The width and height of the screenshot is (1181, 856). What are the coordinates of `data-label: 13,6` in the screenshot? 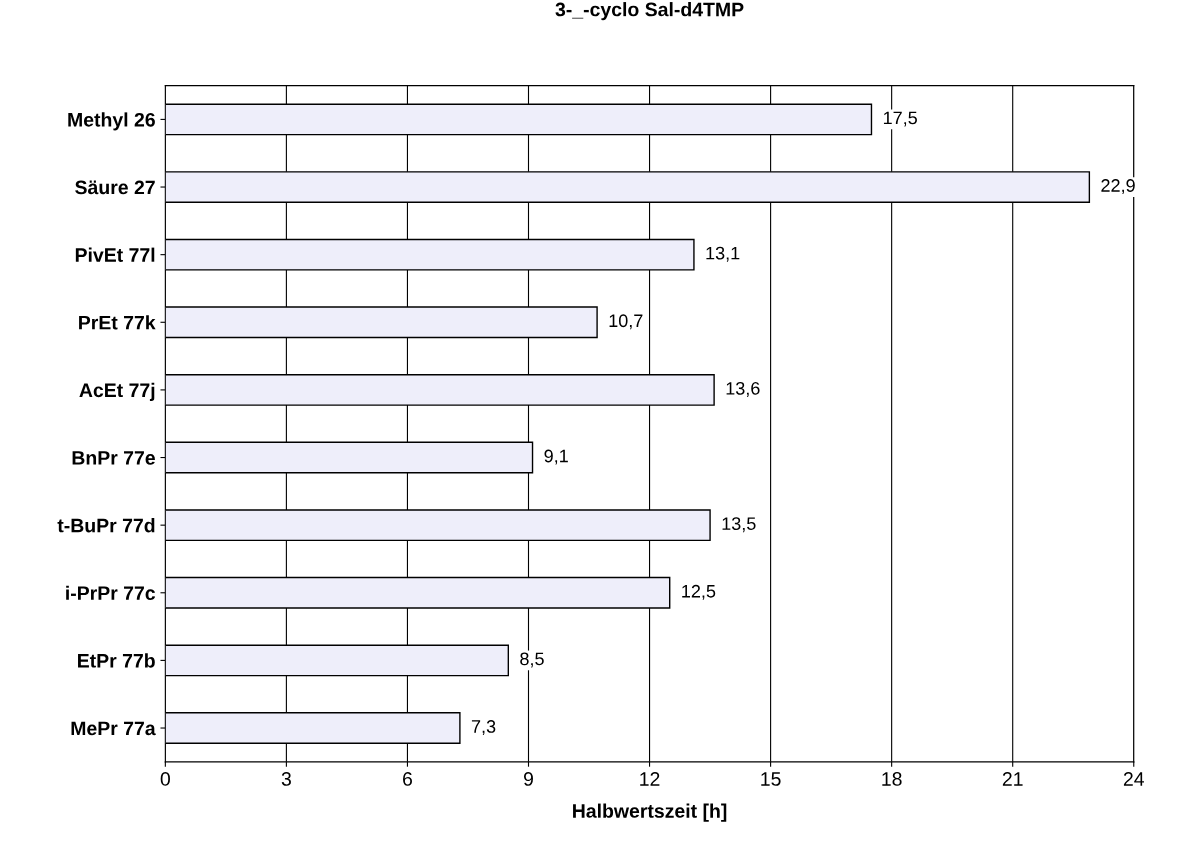 It's located at (743, 389).